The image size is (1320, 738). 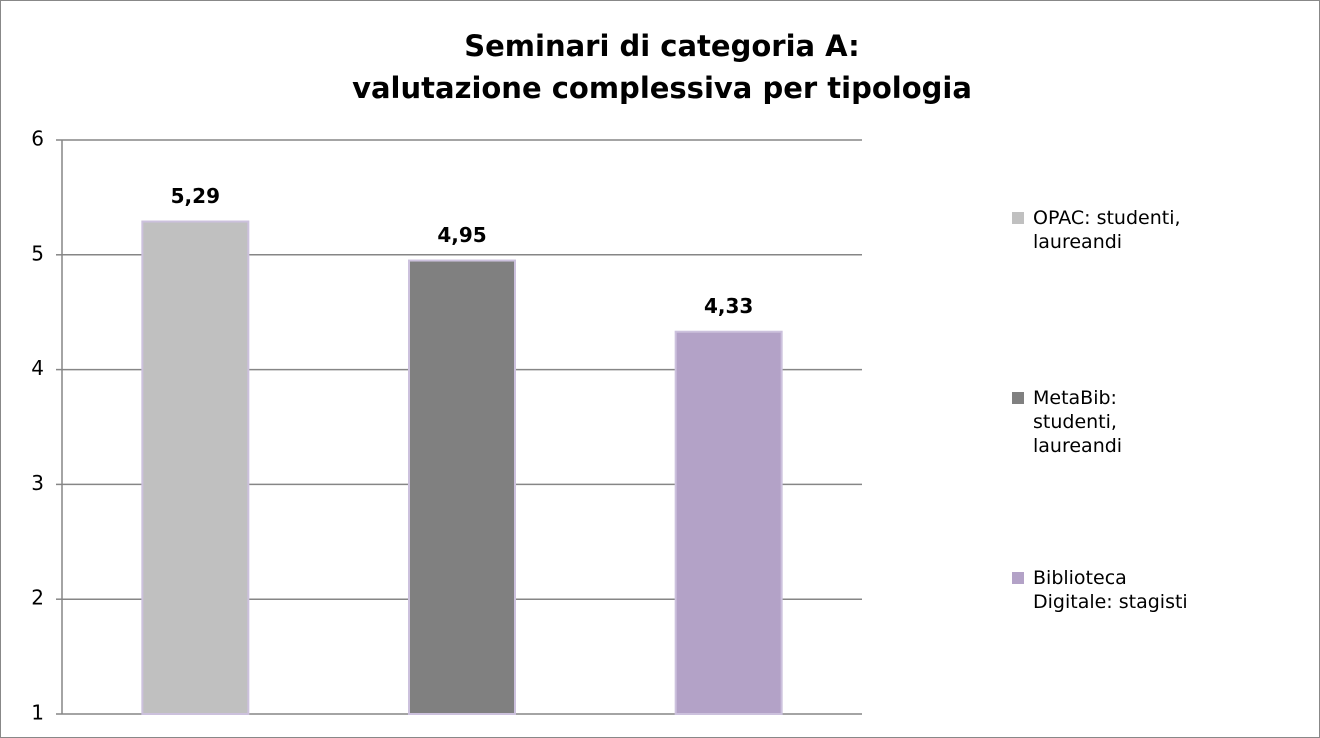 What do you see at coordinates (1107, 230) in the screenshot?
I see `legend-label: OPAC: studenti, laureandi` at bounding box center [1107, 230].